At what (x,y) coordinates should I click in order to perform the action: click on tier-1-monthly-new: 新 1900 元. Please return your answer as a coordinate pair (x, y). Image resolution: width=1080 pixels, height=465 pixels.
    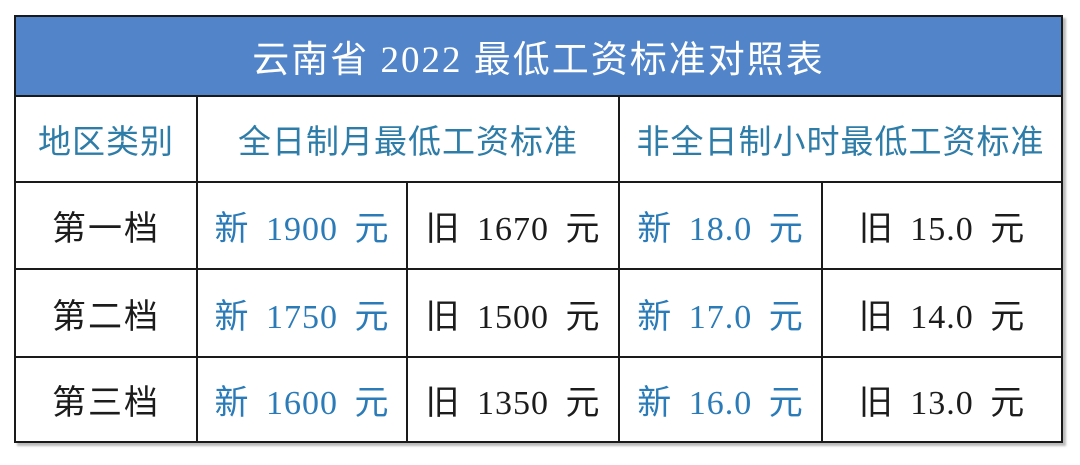
    Looking at the image, I should click on (303, 226).